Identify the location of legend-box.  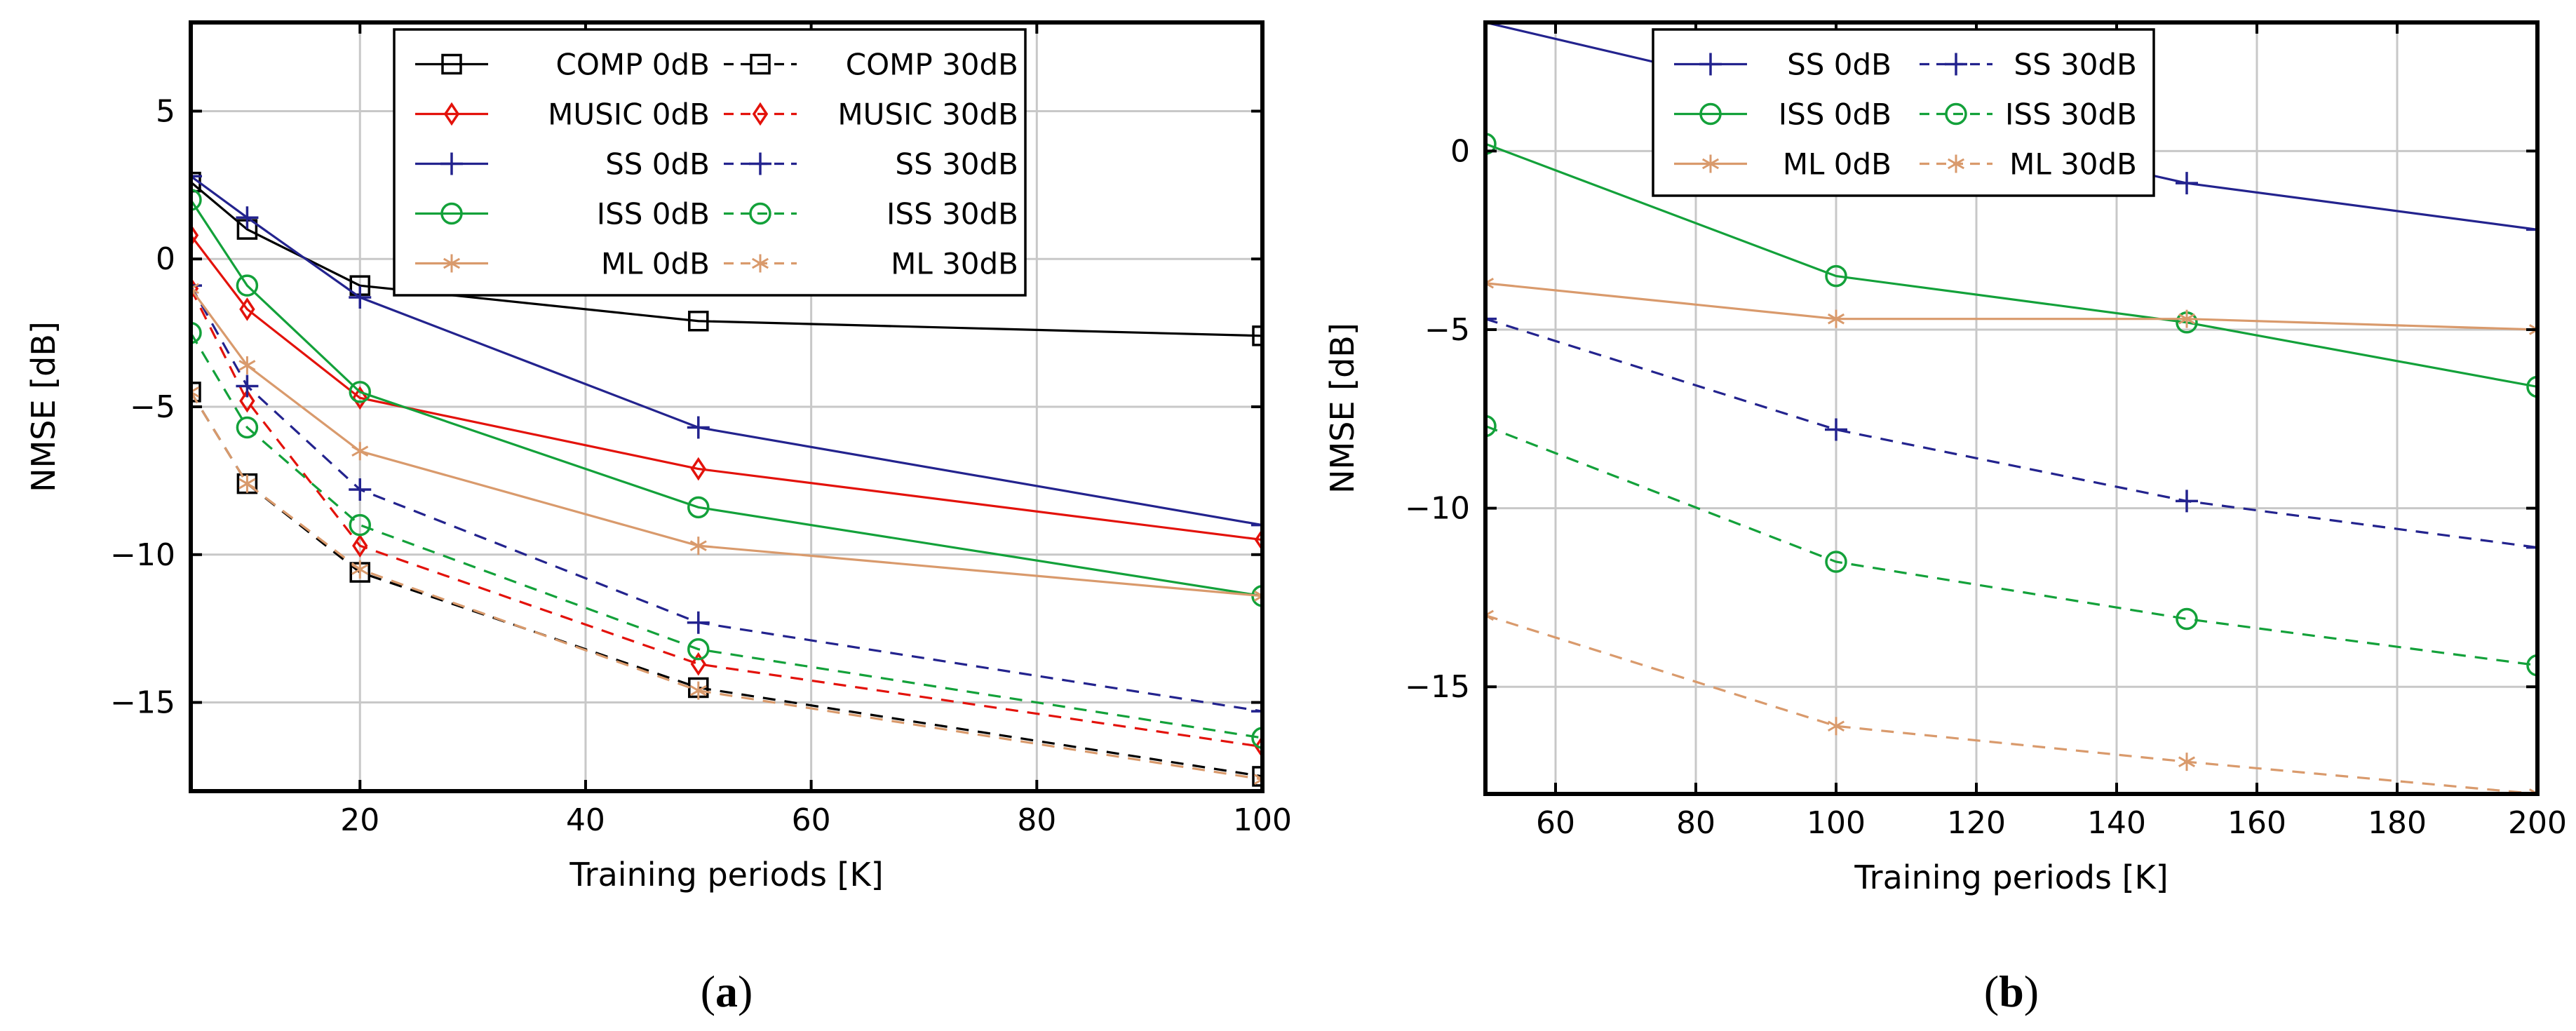
(710, 162).